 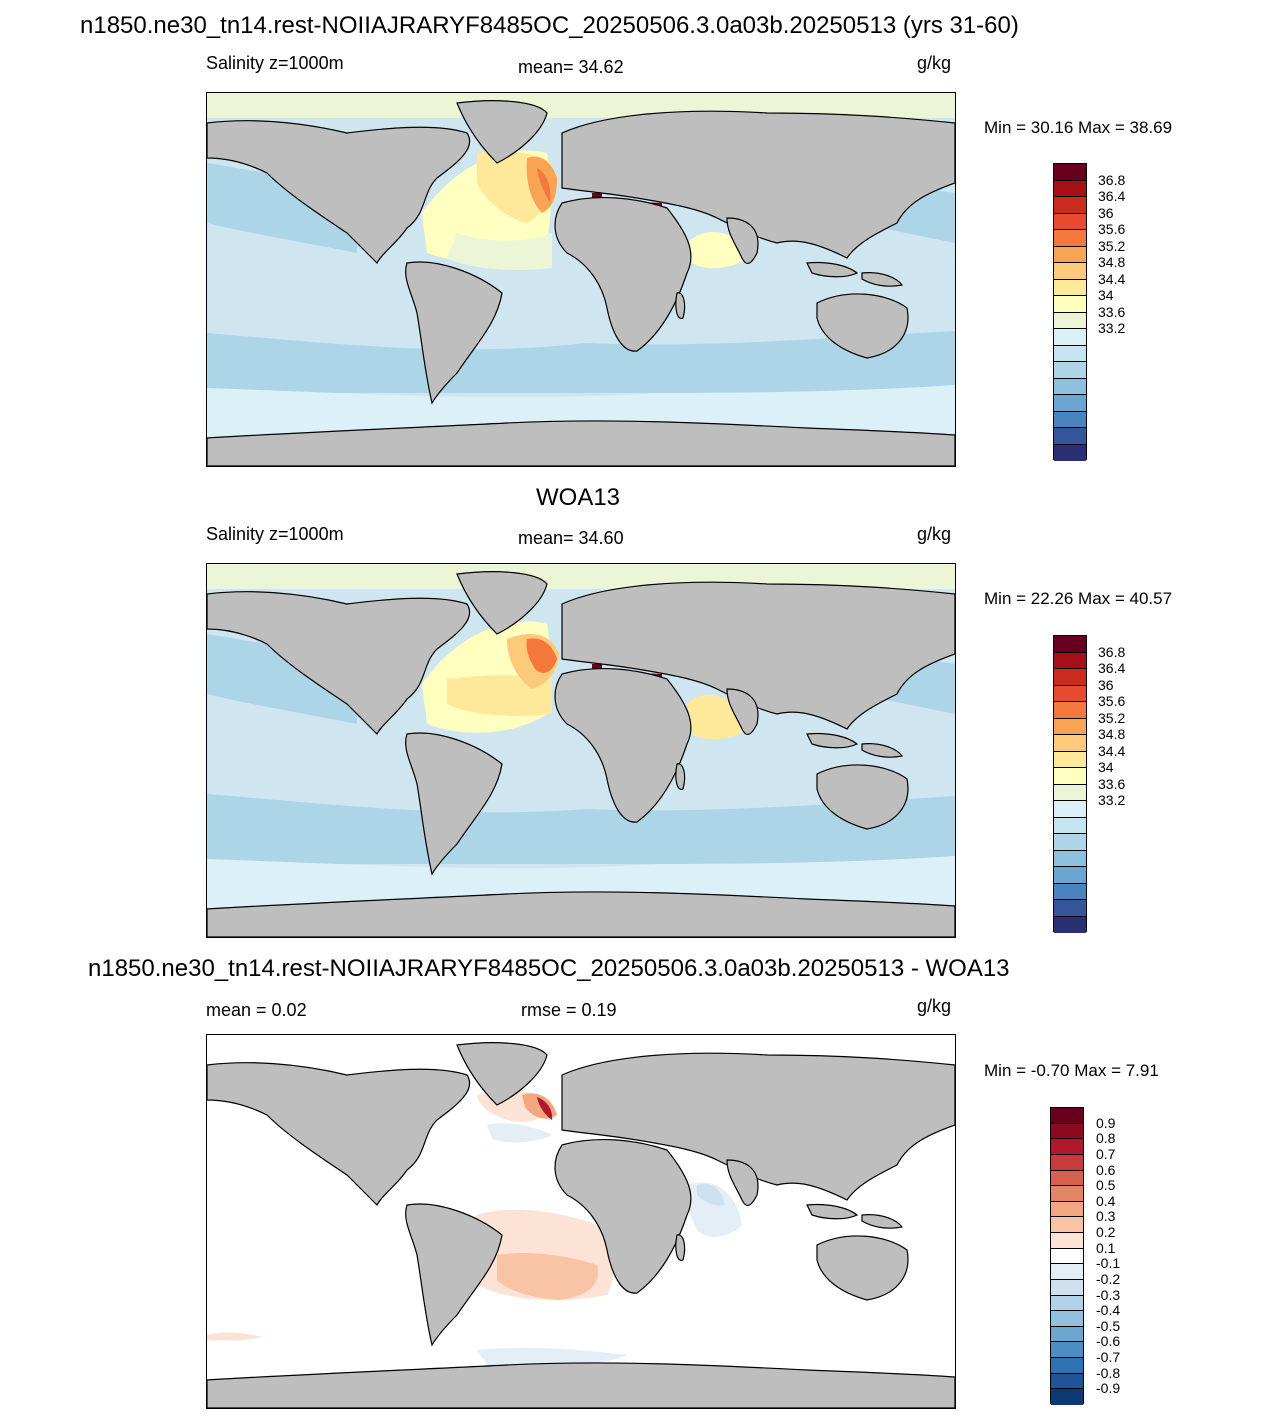 I want to click on colorbar-tick-label: -0.2, so click(x=1108, y=1278).